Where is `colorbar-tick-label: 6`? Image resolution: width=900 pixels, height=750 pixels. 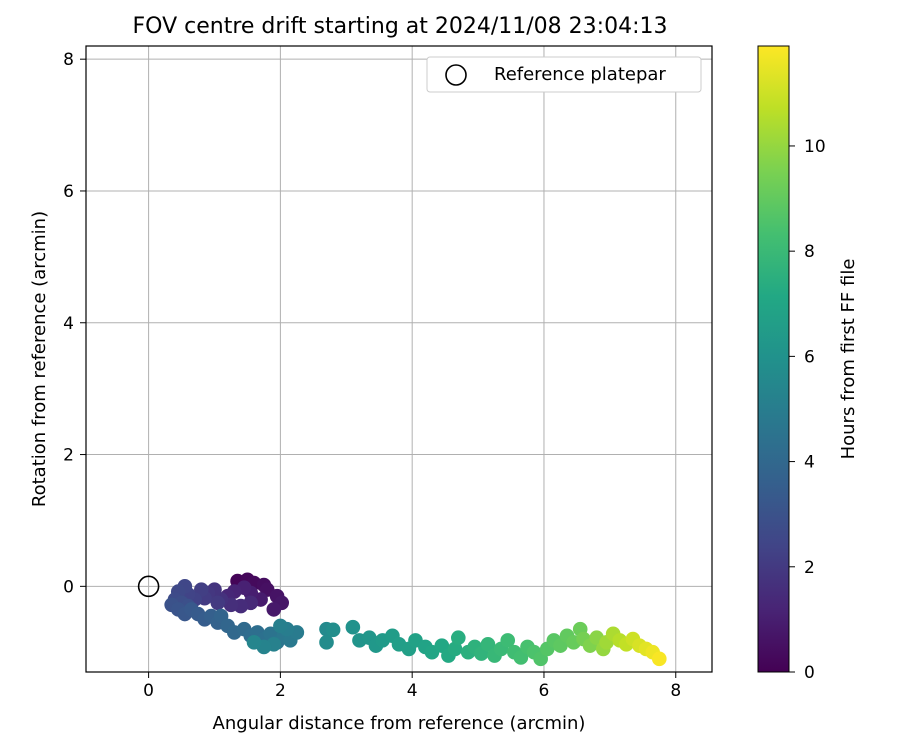
colorbar-tick-label: 6 is located at coordinates (809, 357).